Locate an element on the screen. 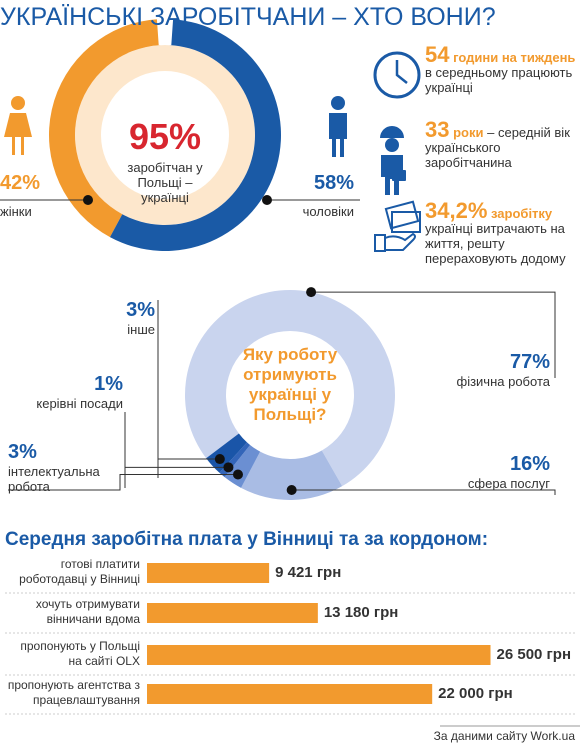 Image resolution: width=580 pixels, height=750 pixels. category-label: інтелектуальна робота is located at coordinates (54, 479).